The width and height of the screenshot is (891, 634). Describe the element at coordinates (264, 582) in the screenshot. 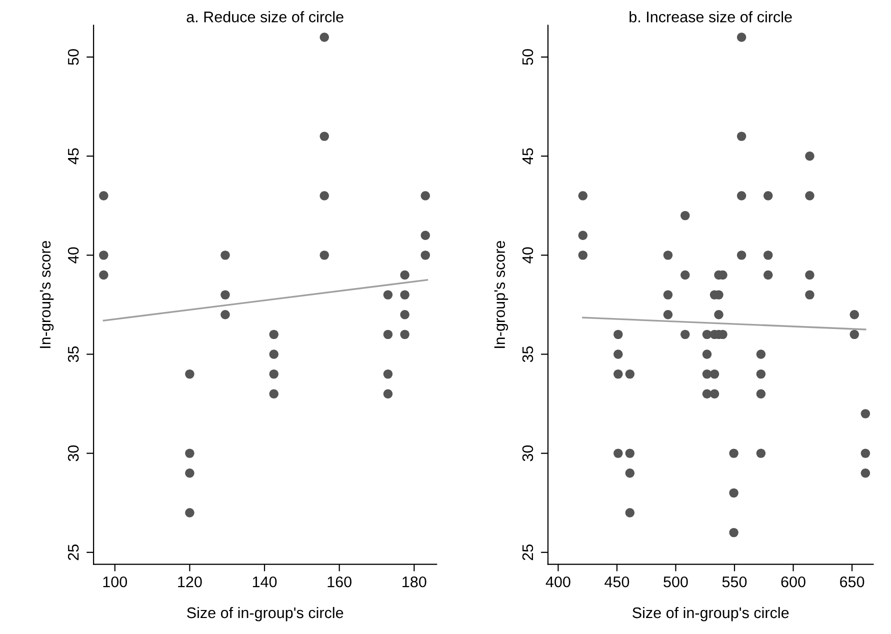

I see `x-tick-label: 140` at that location.